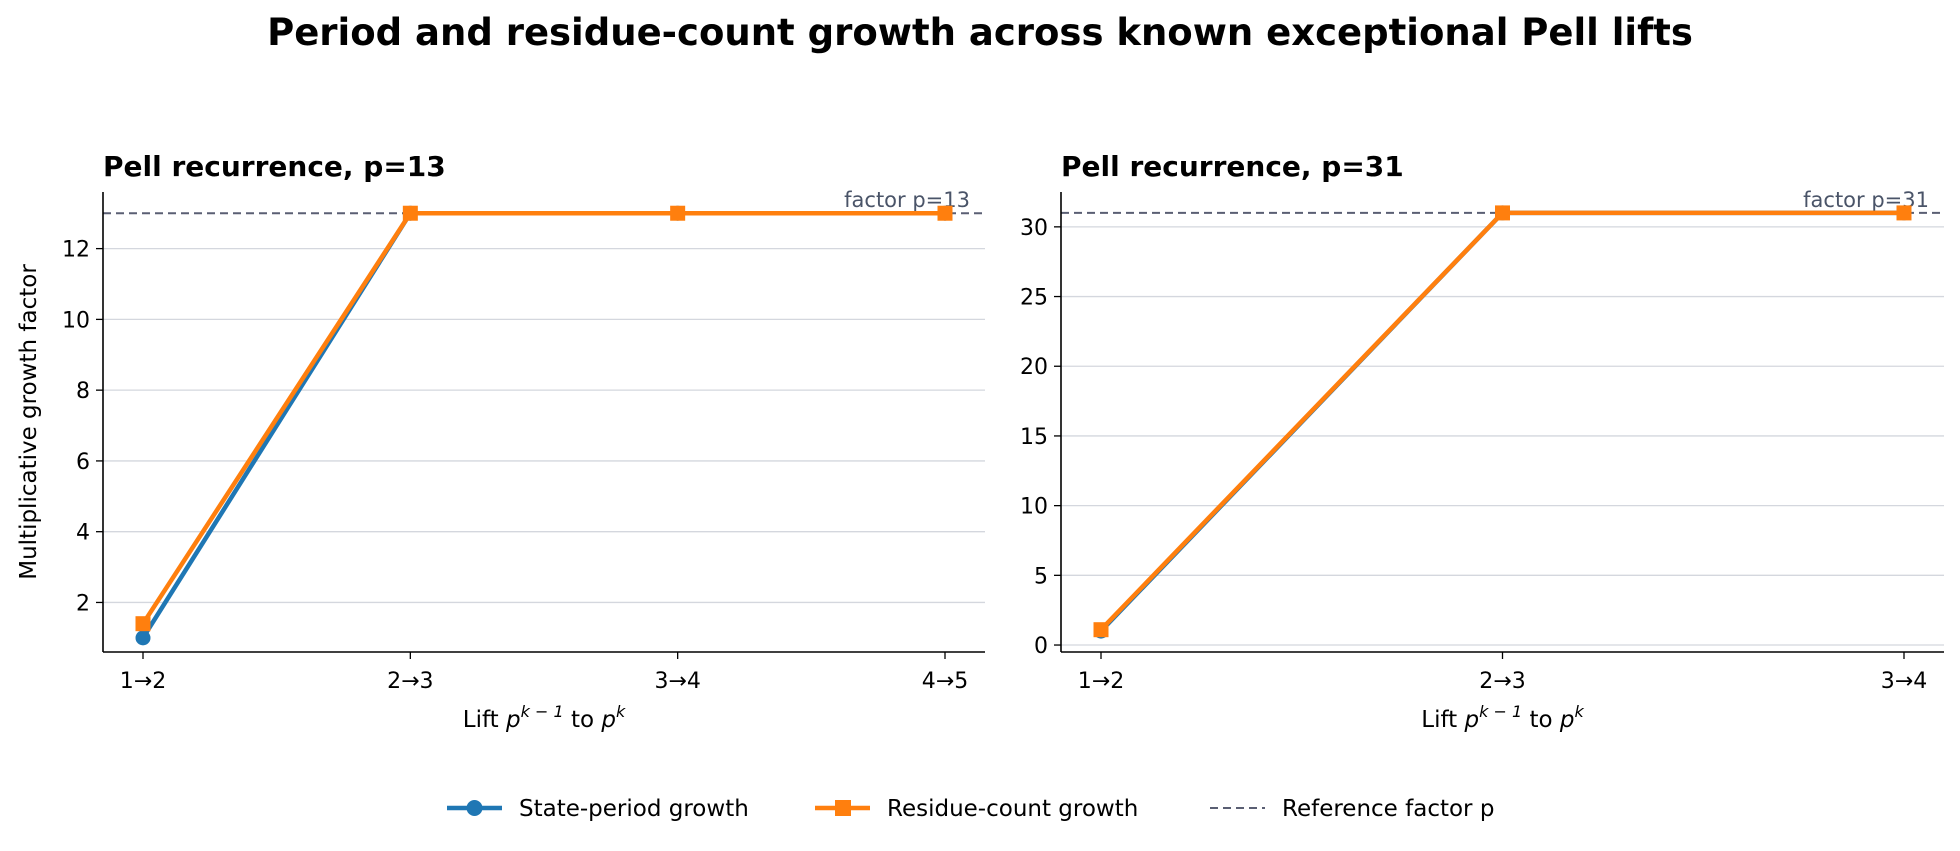 This screenshot has width=1960, height=851. What do you see at coordinates (945, 681) in the screenshot?
I see `x-tick-label: 4→5` at bounding box center [945, 681].